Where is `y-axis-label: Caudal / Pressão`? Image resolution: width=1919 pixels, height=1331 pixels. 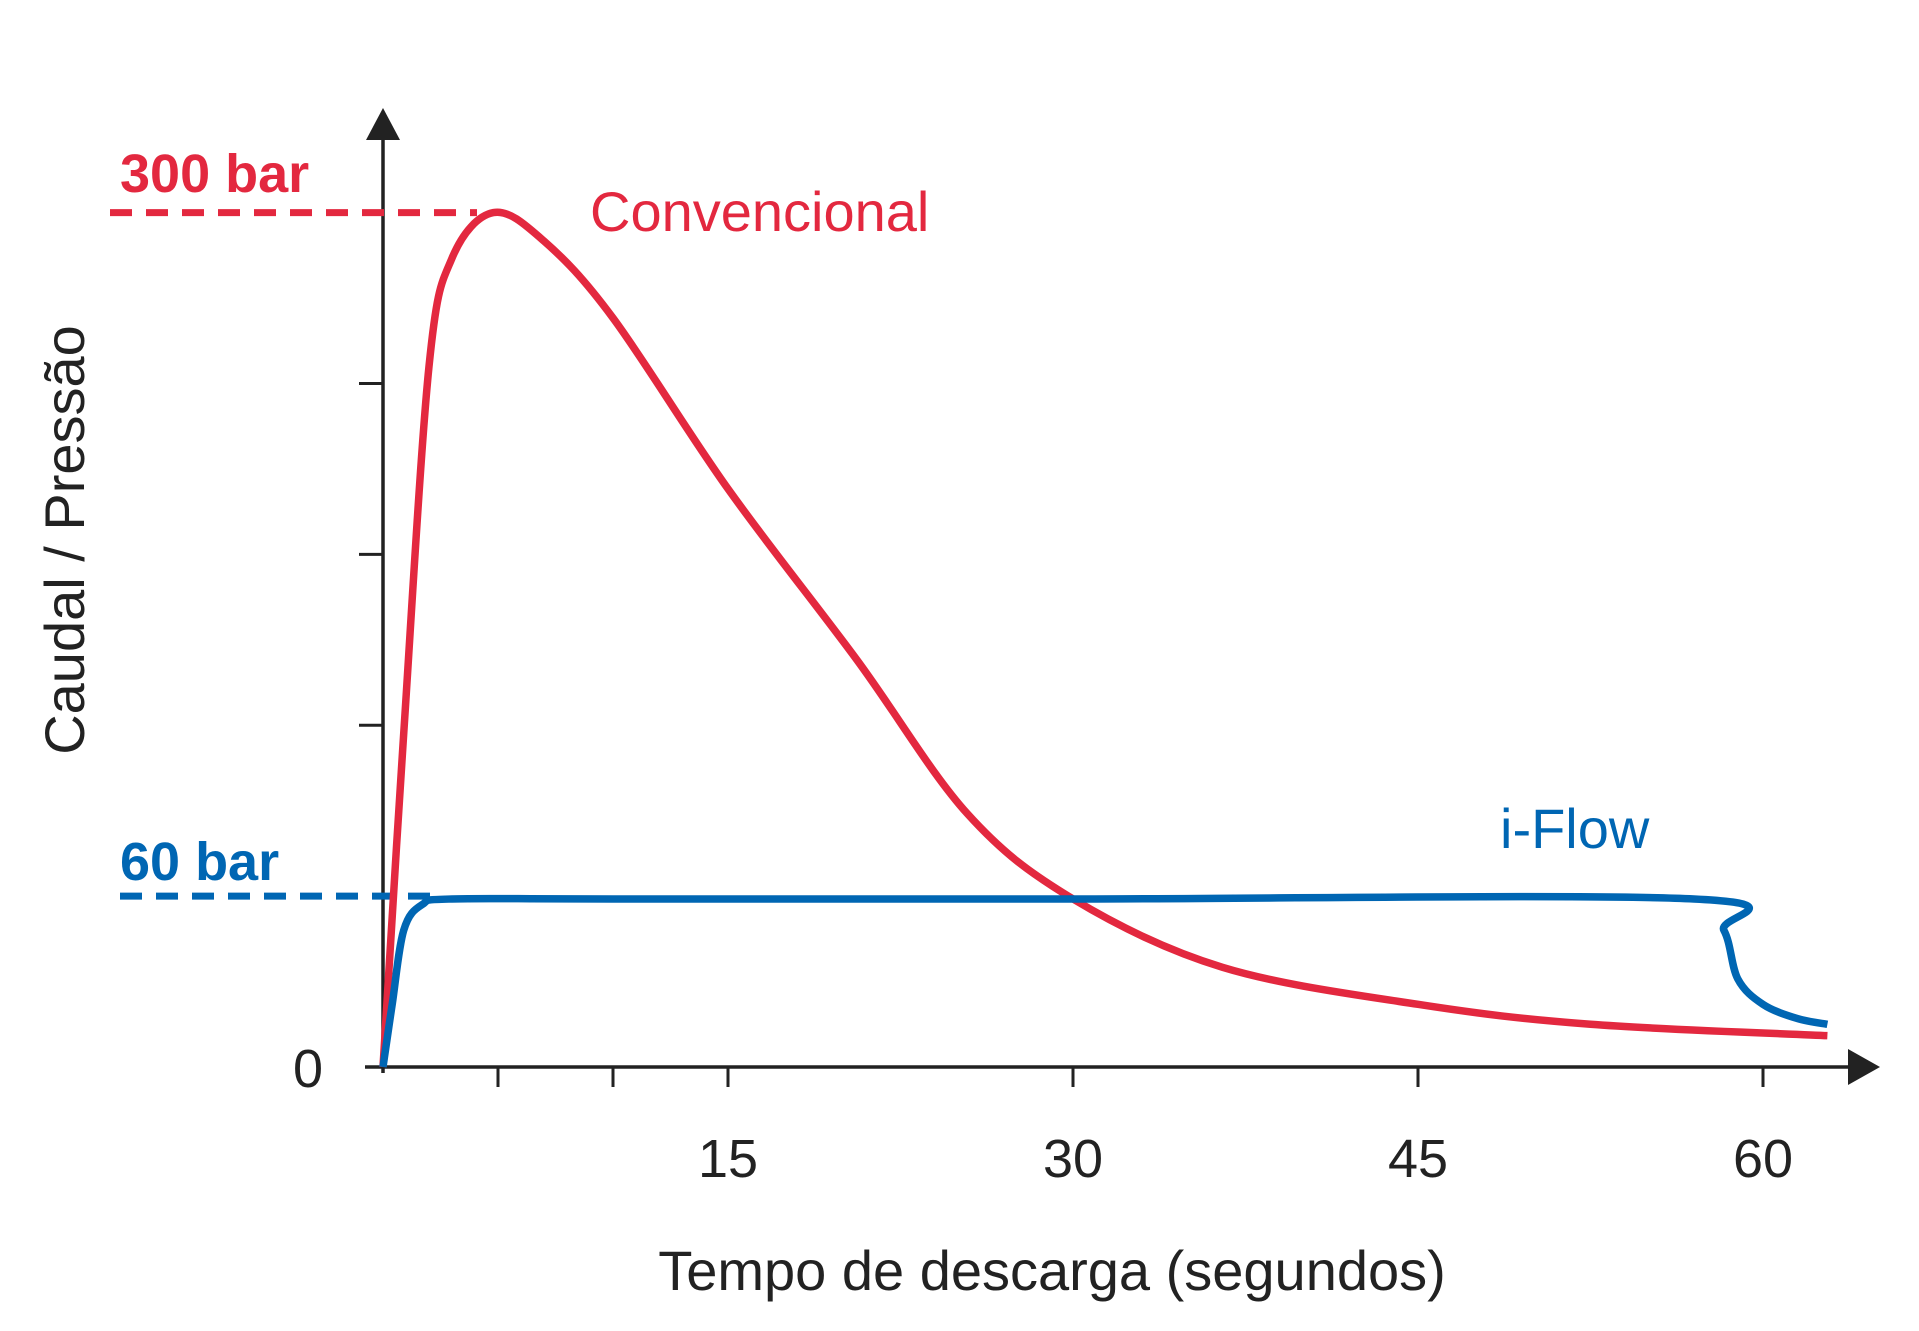 y-axis-label: Caudal / Pressão is located at coordinates (64, 540).